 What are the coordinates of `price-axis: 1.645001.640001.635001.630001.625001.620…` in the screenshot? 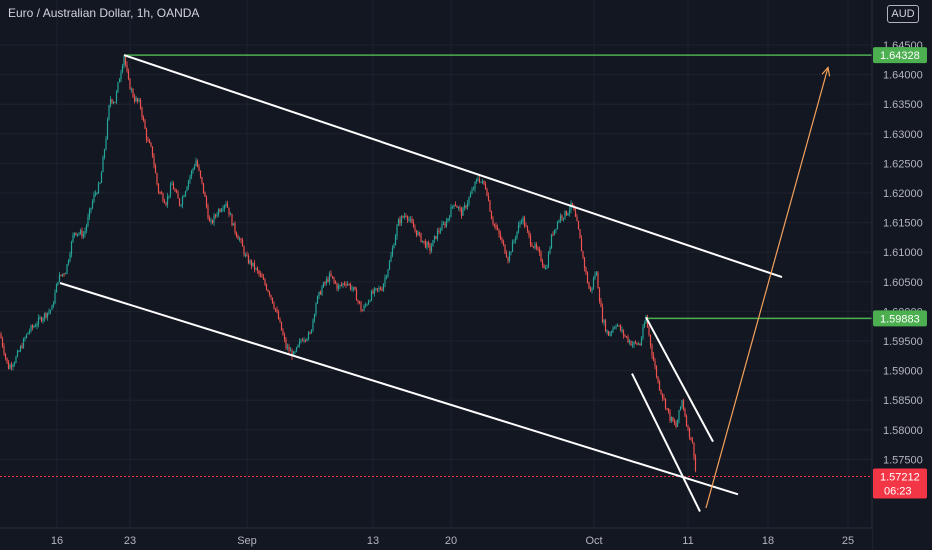 It's located at (901, 275).